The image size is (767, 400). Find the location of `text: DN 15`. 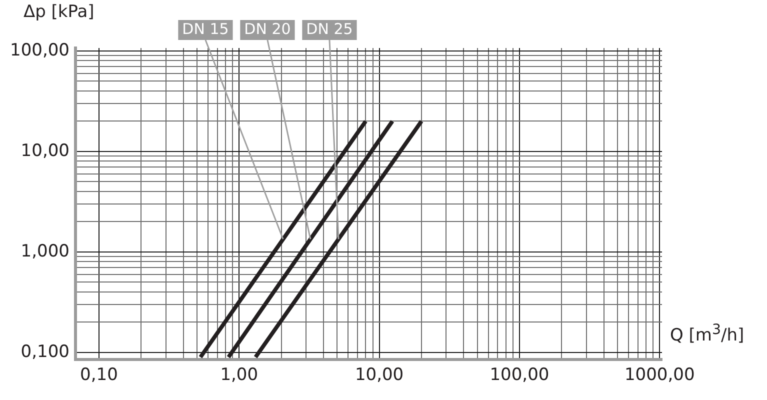

text: DN 15 is located at coordinates (205, 29).